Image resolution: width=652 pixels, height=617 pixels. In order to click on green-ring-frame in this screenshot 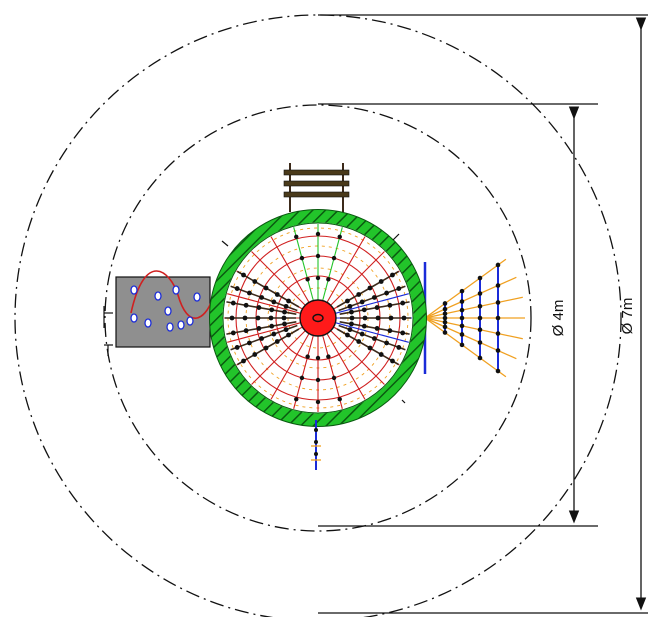, I will do `click(318, 318)`.